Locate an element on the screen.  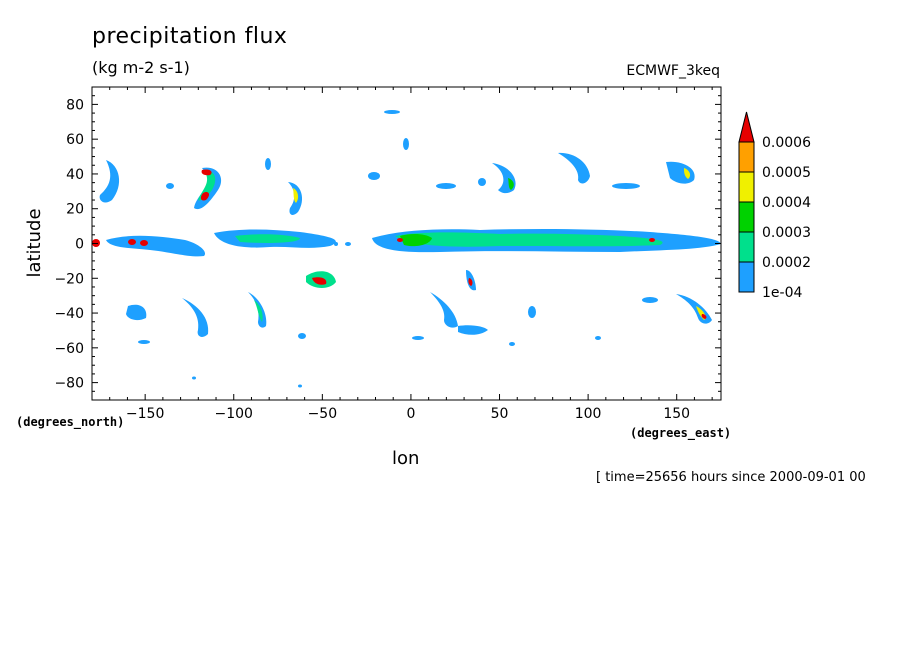
y-tick-label: 60 is located at coordinates (75, 140).